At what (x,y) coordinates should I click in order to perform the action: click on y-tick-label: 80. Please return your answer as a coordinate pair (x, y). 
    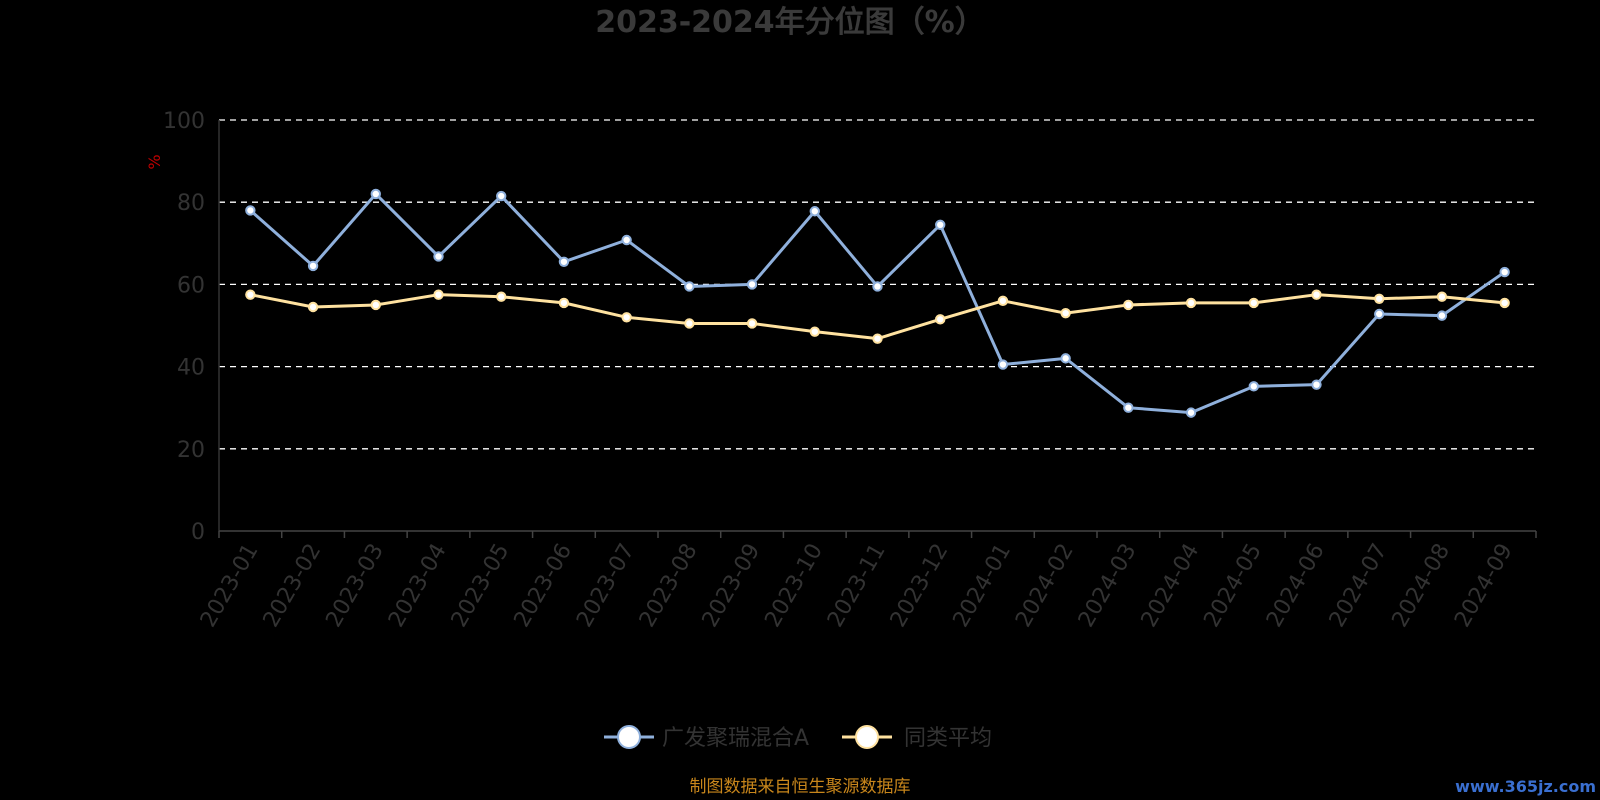
    Looking at the image, I should click on (191, 203).